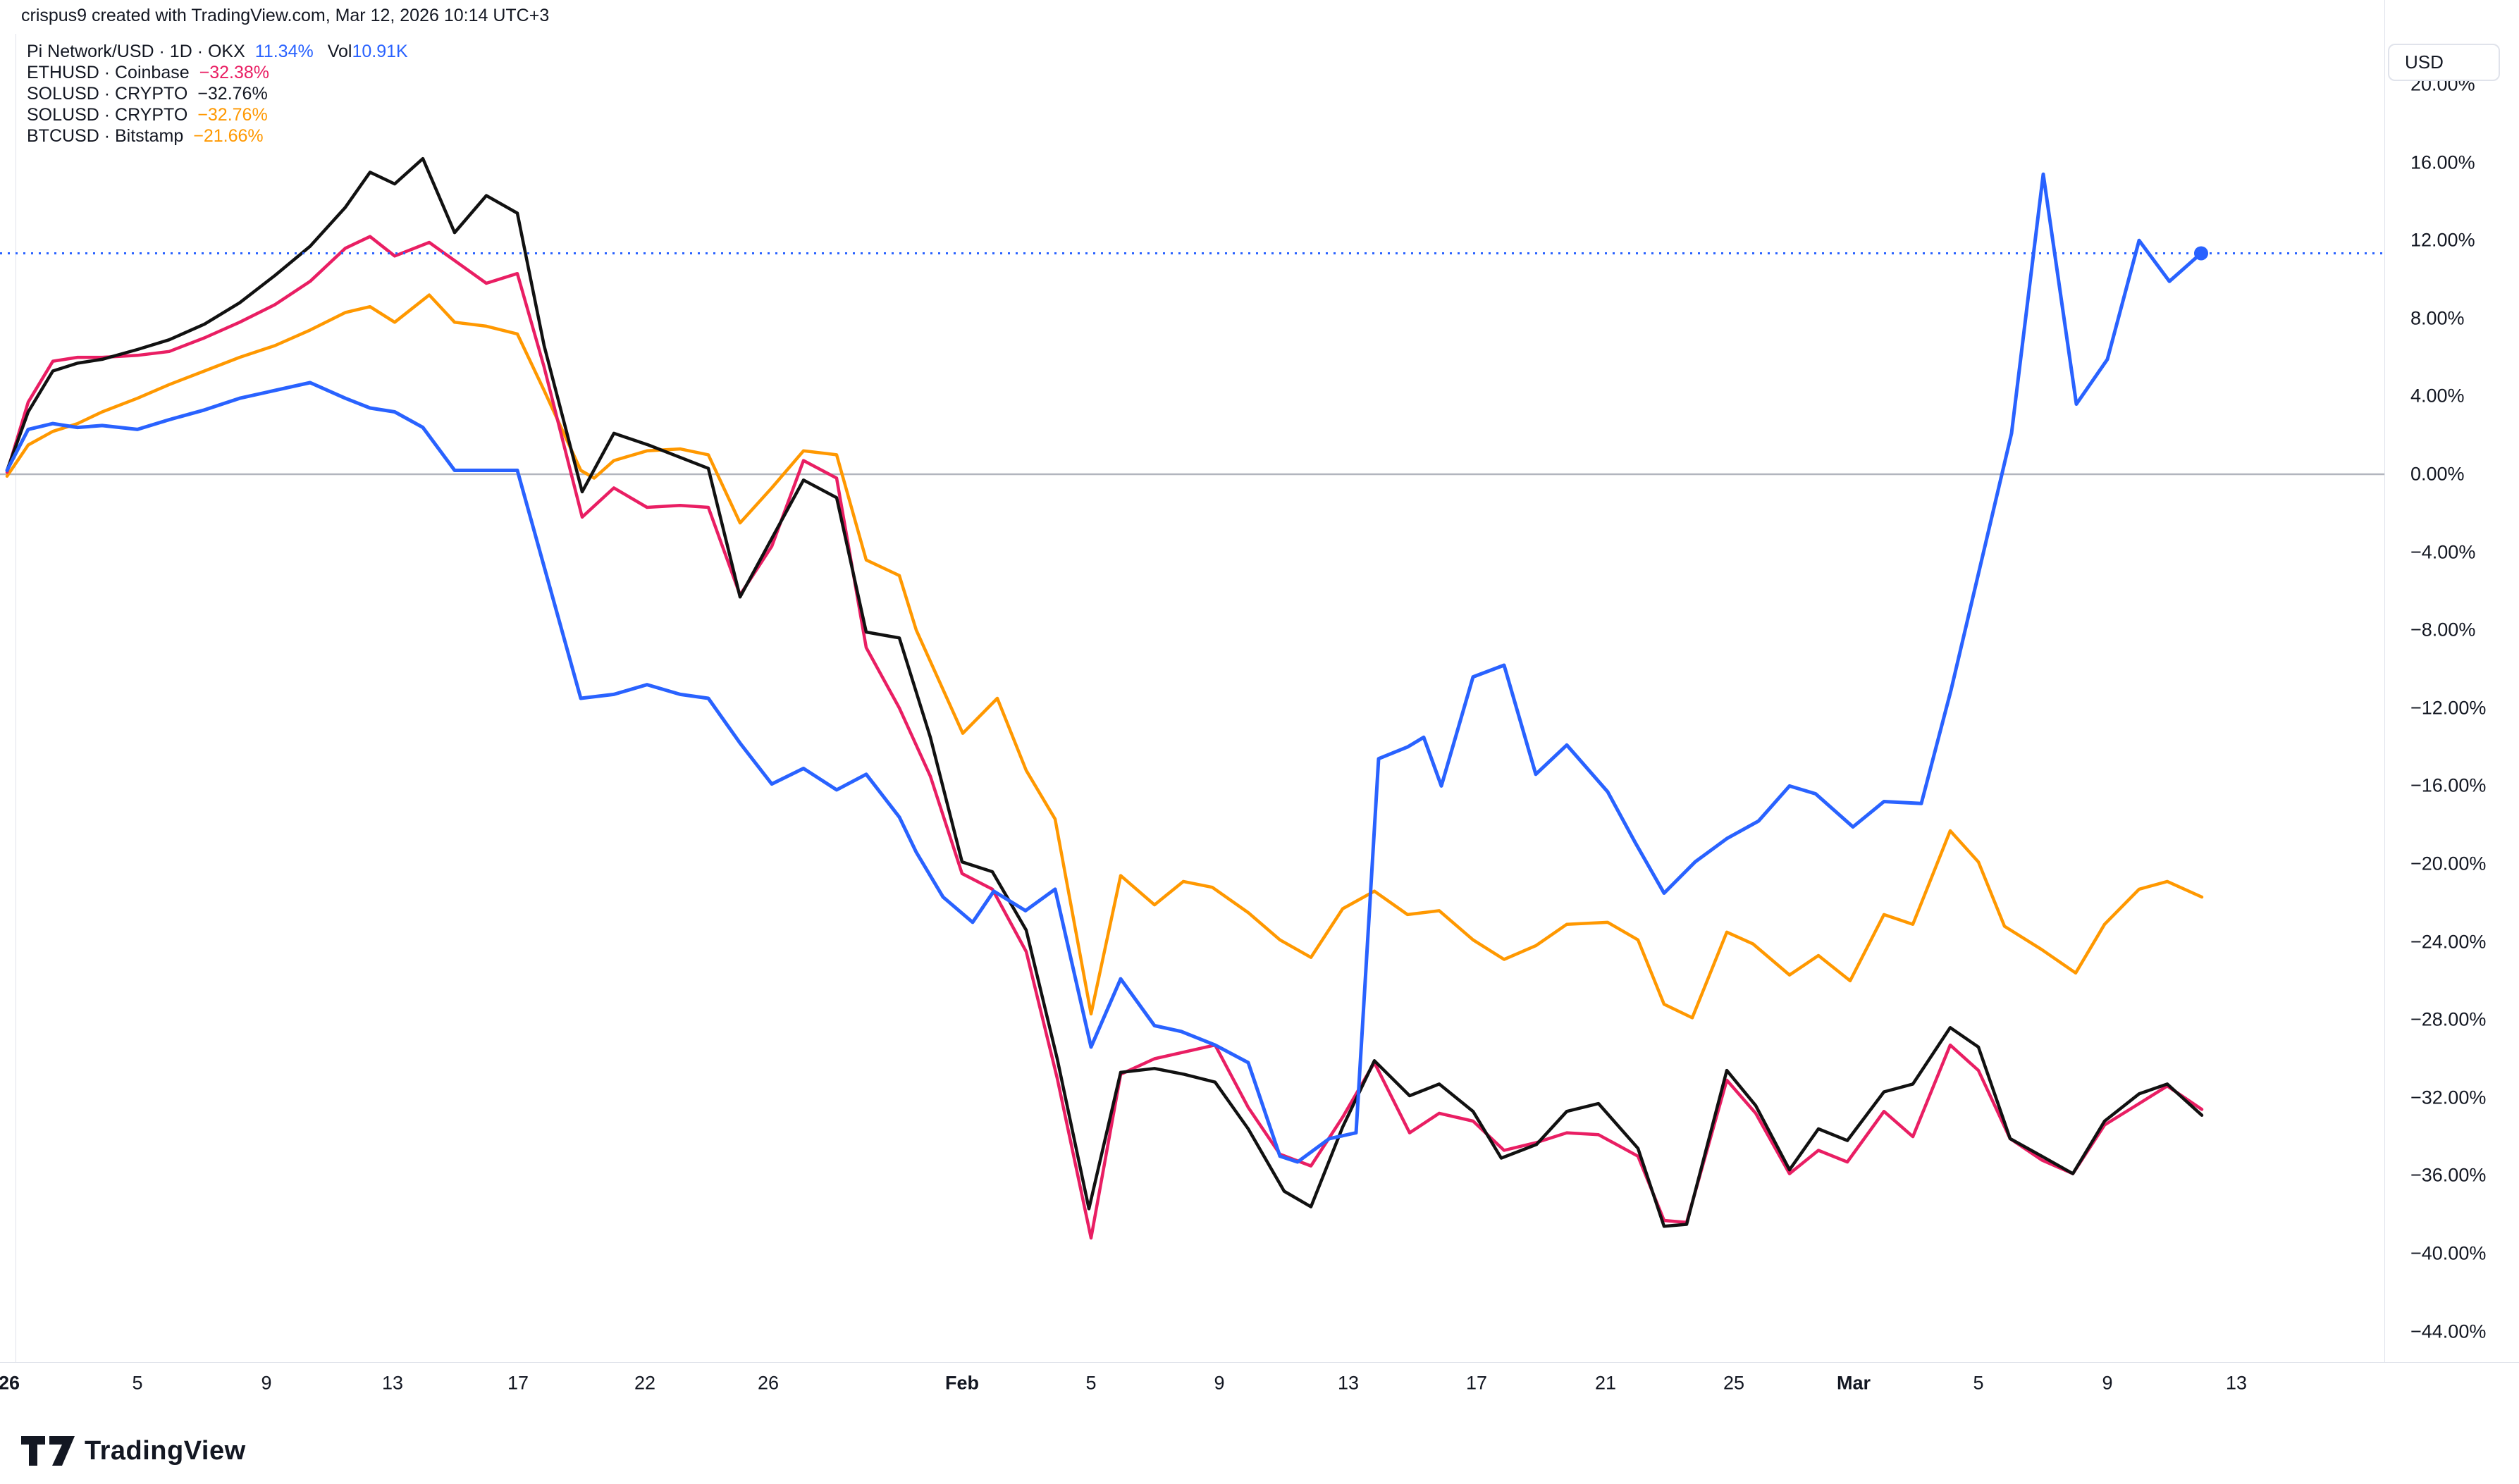  I want to click on tradingview-logo: TradingView, so click(133, 1451).